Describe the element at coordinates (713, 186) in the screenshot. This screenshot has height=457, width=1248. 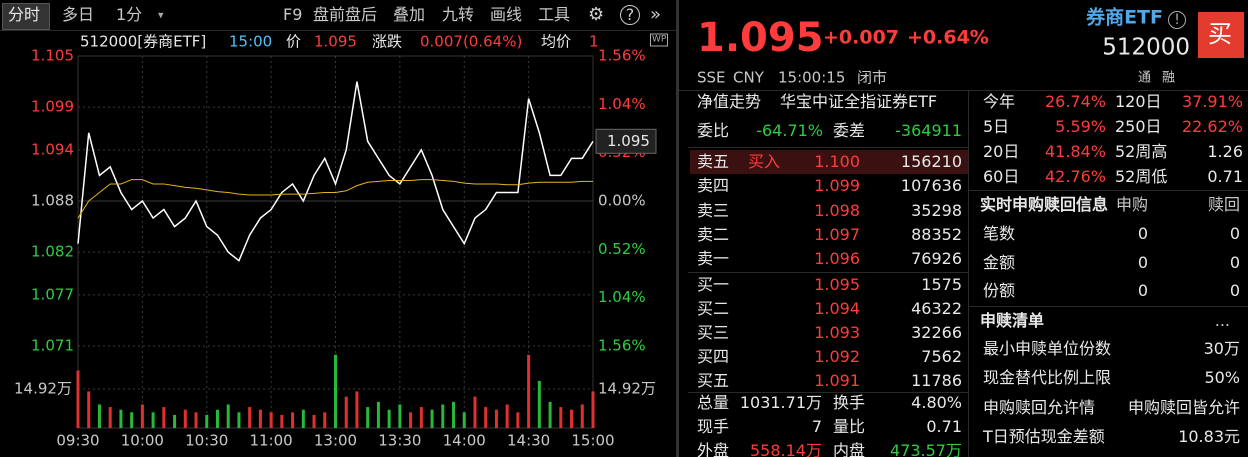
I see `book-level: 卖四` at that location.